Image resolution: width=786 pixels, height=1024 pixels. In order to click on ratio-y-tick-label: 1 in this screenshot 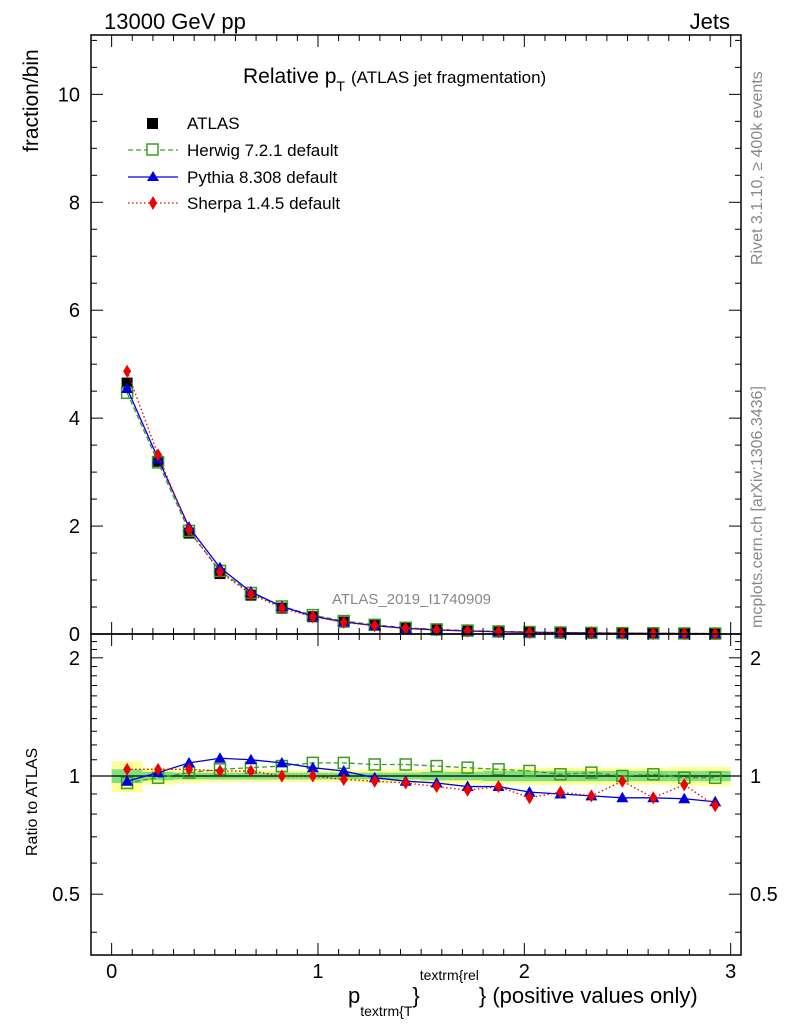, I will do `click(74, 777)`.